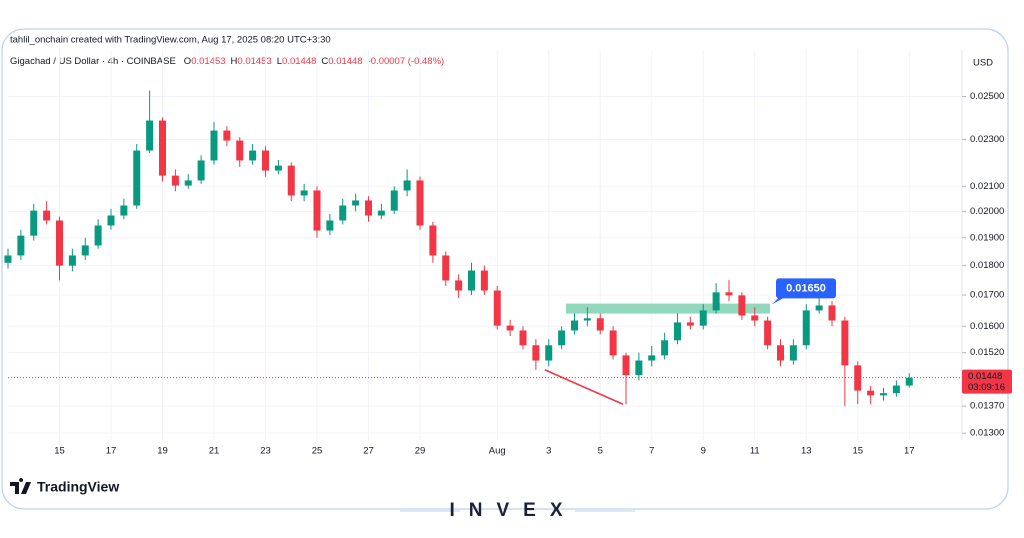 This screenshot has height=538, width=1024. What do you see at coordinates (324, 61) in the screenshot?
I see `ohlc-key: C` at bounding box center [324, 61].